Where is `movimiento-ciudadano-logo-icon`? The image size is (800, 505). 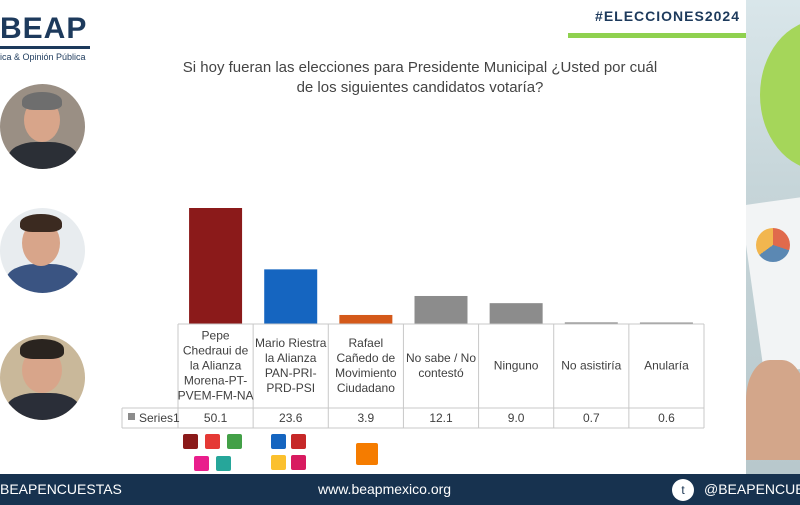
movimiento-ciudadano-logo-icon is located at coordinates (367, 454).